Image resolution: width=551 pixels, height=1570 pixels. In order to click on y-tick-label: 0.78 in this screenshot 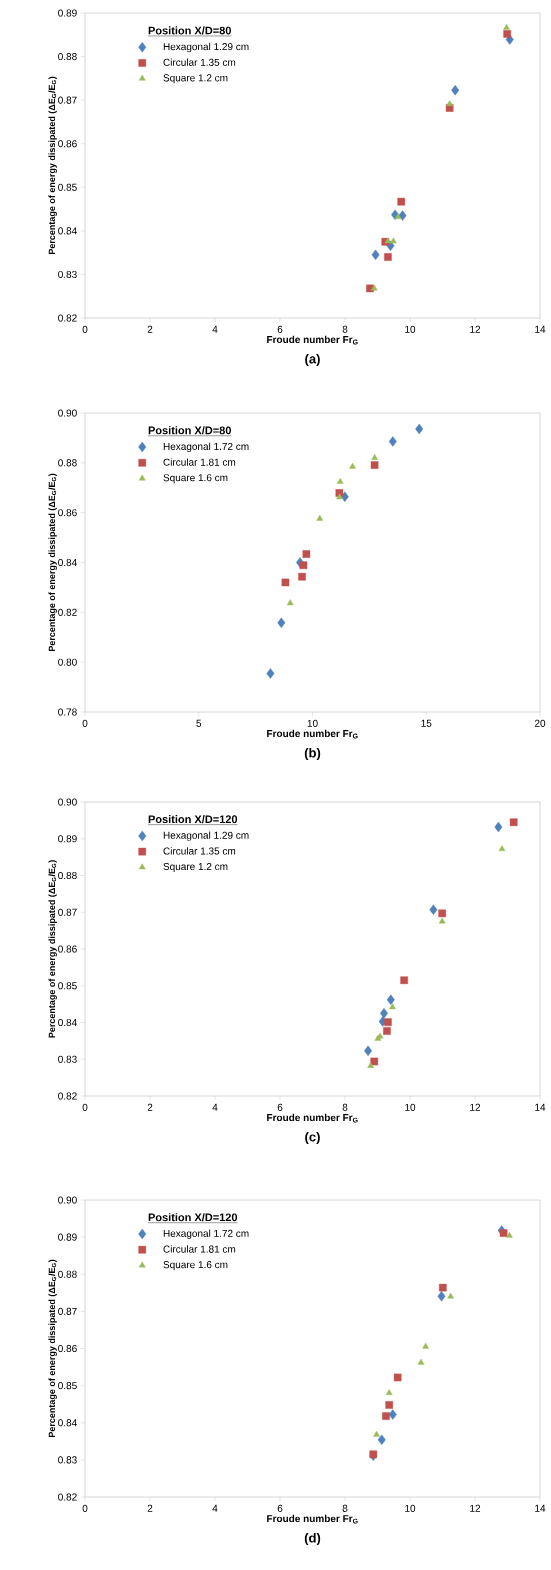, I will do `click(67, 712)`.